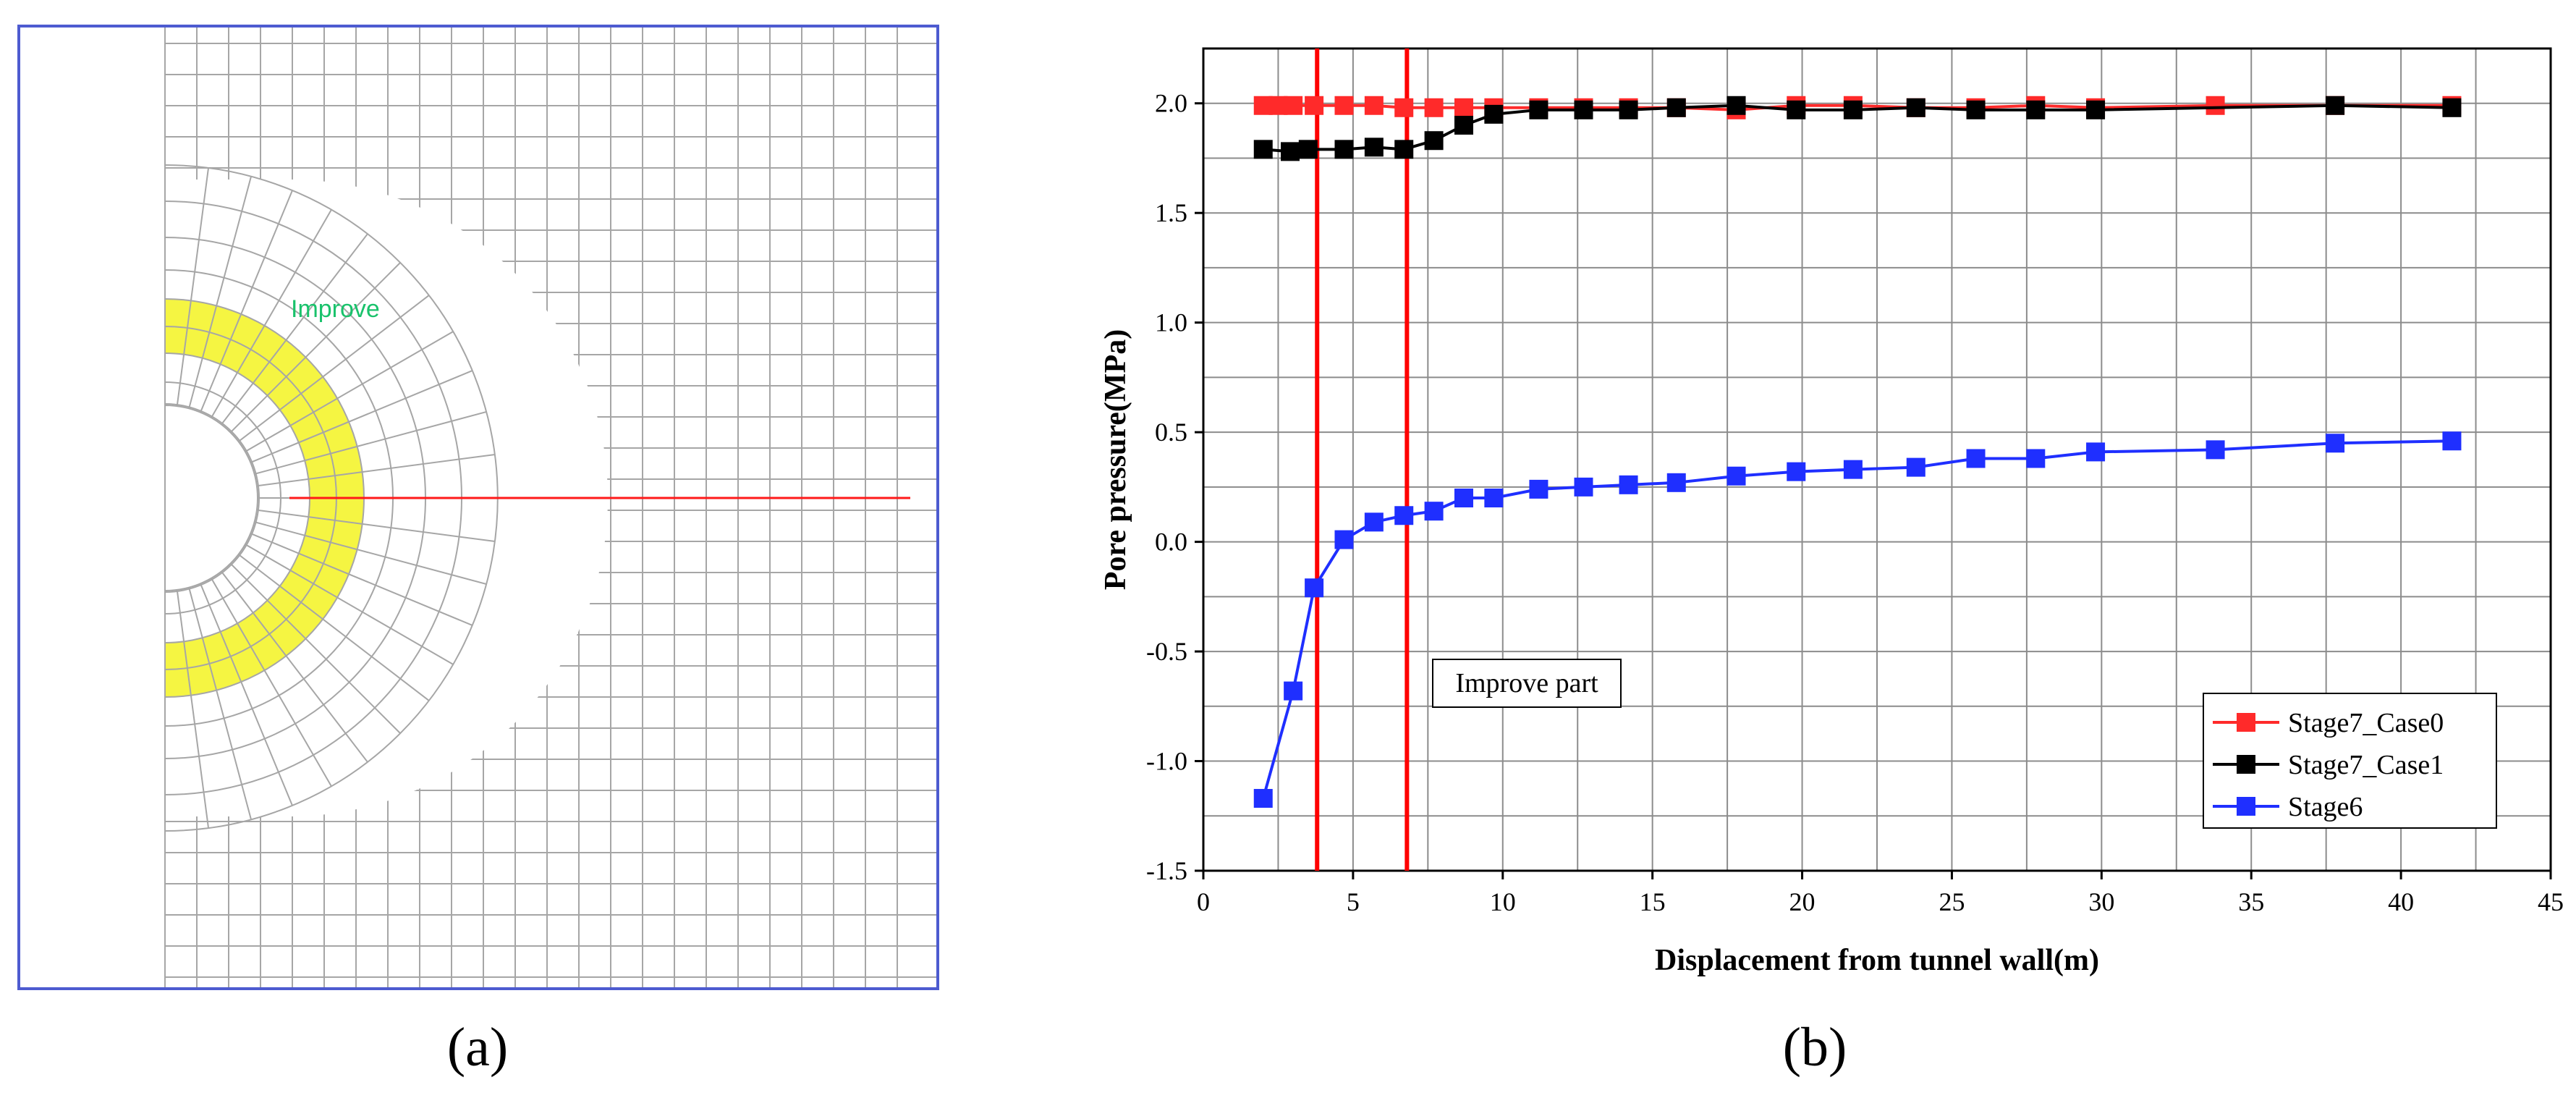 The height and width of the screenshot is (1098, 2576). Describe the element at coordinates (2251, 901) in the screenshot. I see `x-tick-label: 35` at that location.